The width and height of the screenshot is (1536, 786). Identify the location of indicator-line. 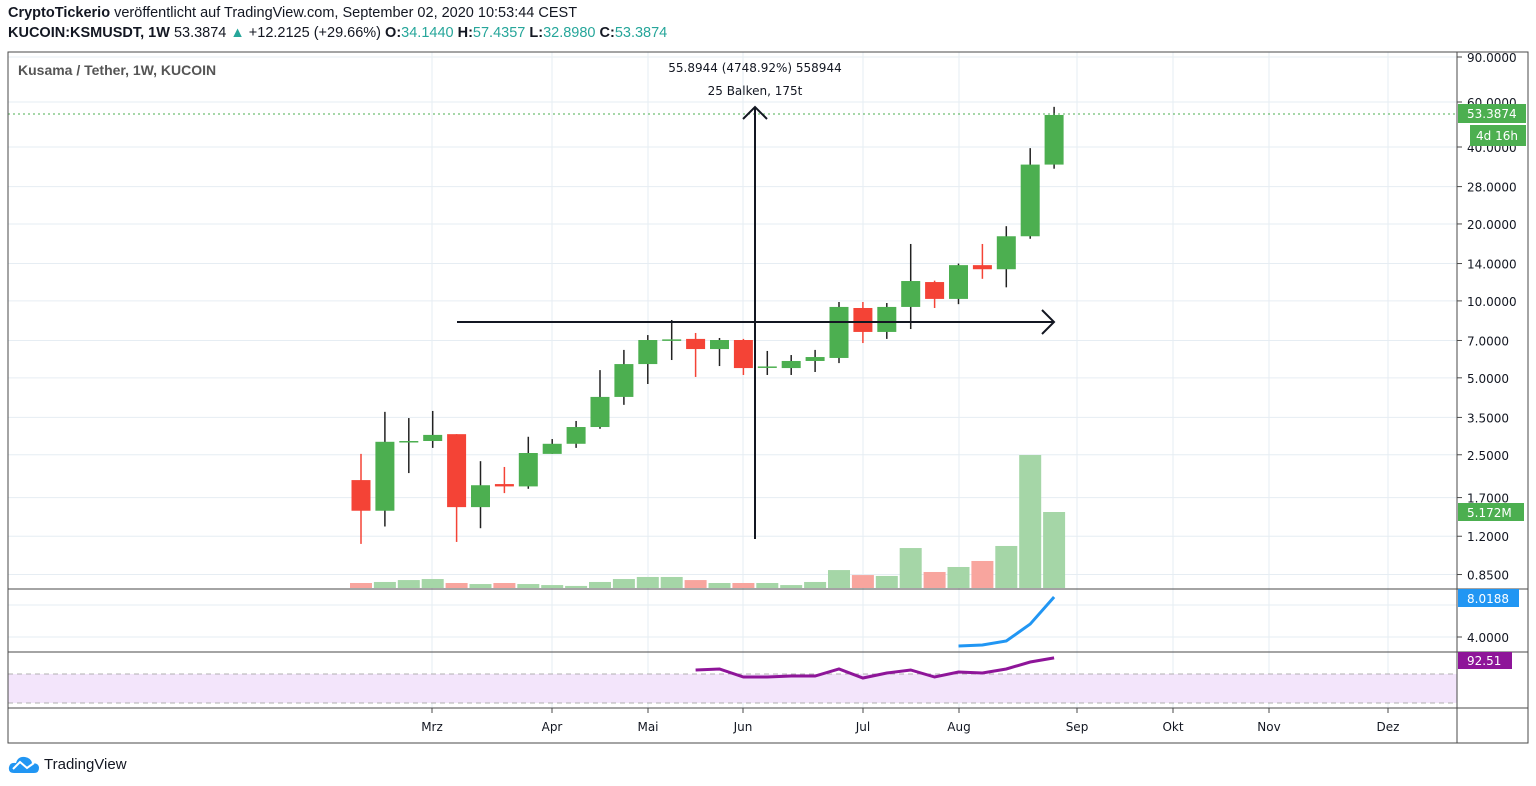
(1007, 622).